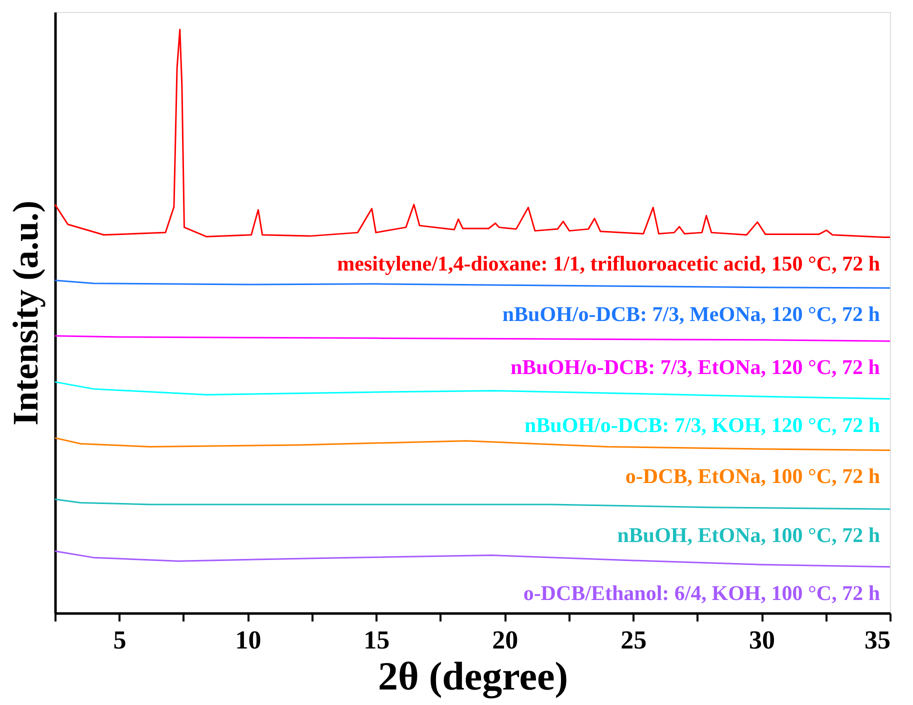 Image resolution: width=913 pixels, height=705 pixels. I want to click on x-tick-label: 15, so click(377, 640).